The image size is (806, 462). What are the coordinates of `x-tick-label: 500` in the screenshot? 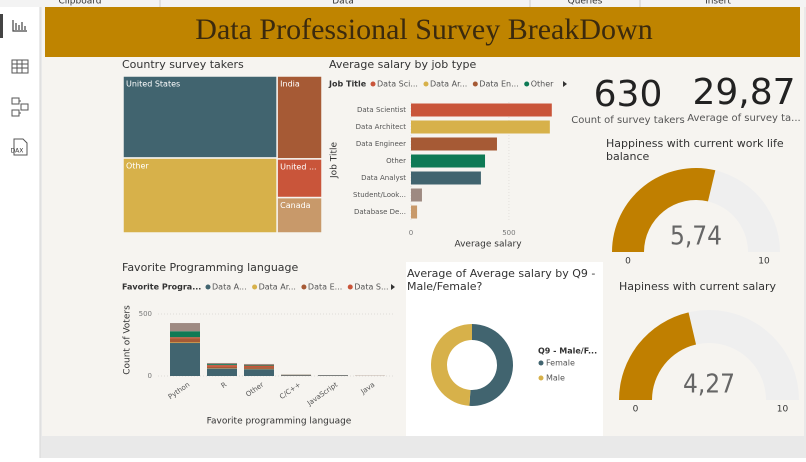 It's located at (508, 233).